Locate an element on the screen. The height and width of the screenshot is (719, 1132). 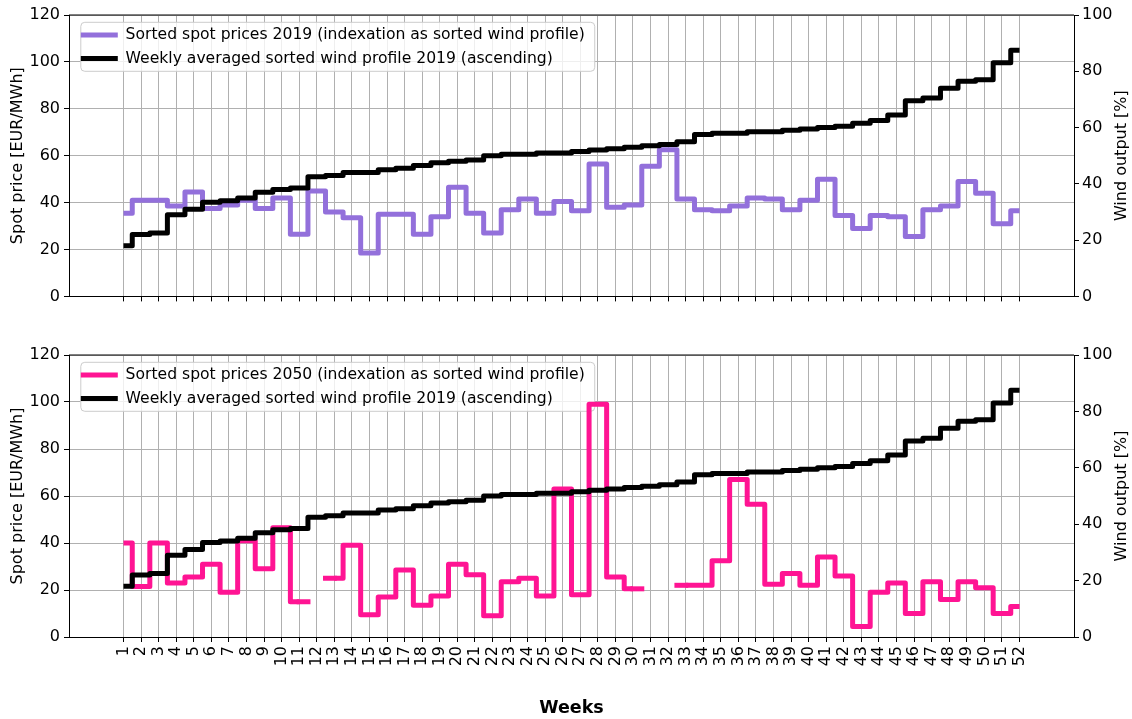
x-tick-label: 19 is located at coordinates (438, 656).